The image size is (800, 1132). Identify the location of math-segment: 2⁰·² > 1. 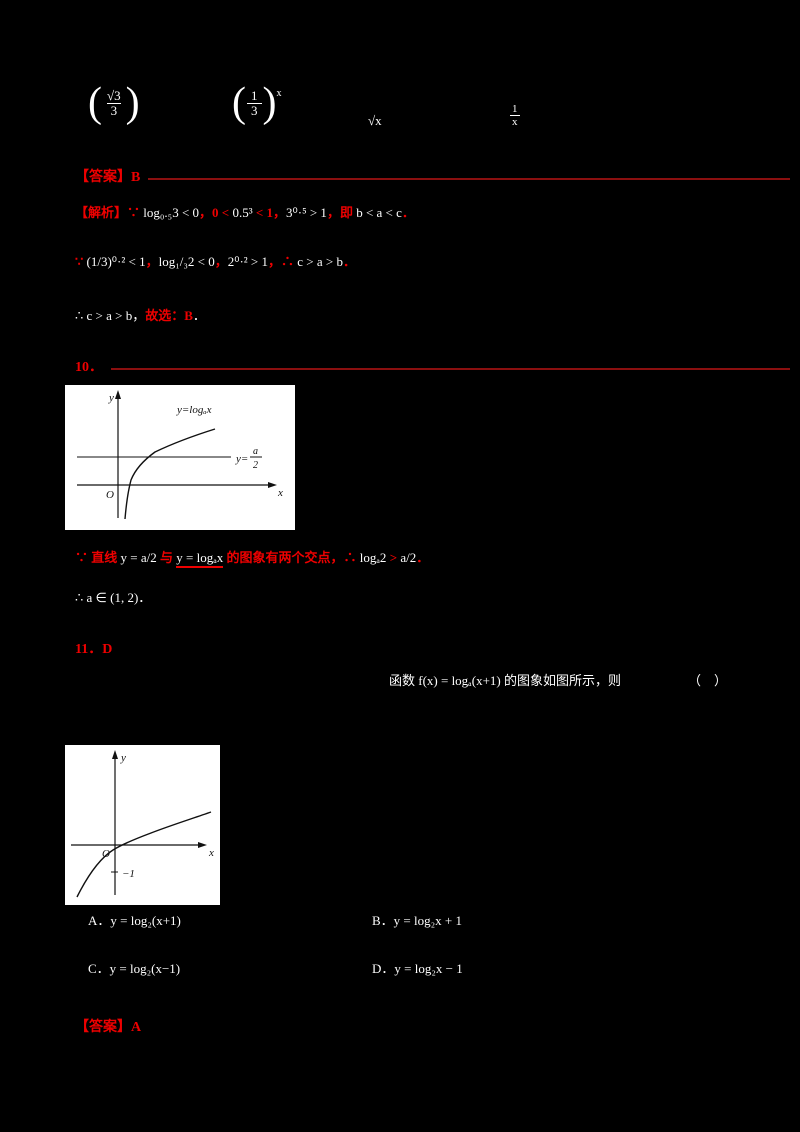
(248, 261).